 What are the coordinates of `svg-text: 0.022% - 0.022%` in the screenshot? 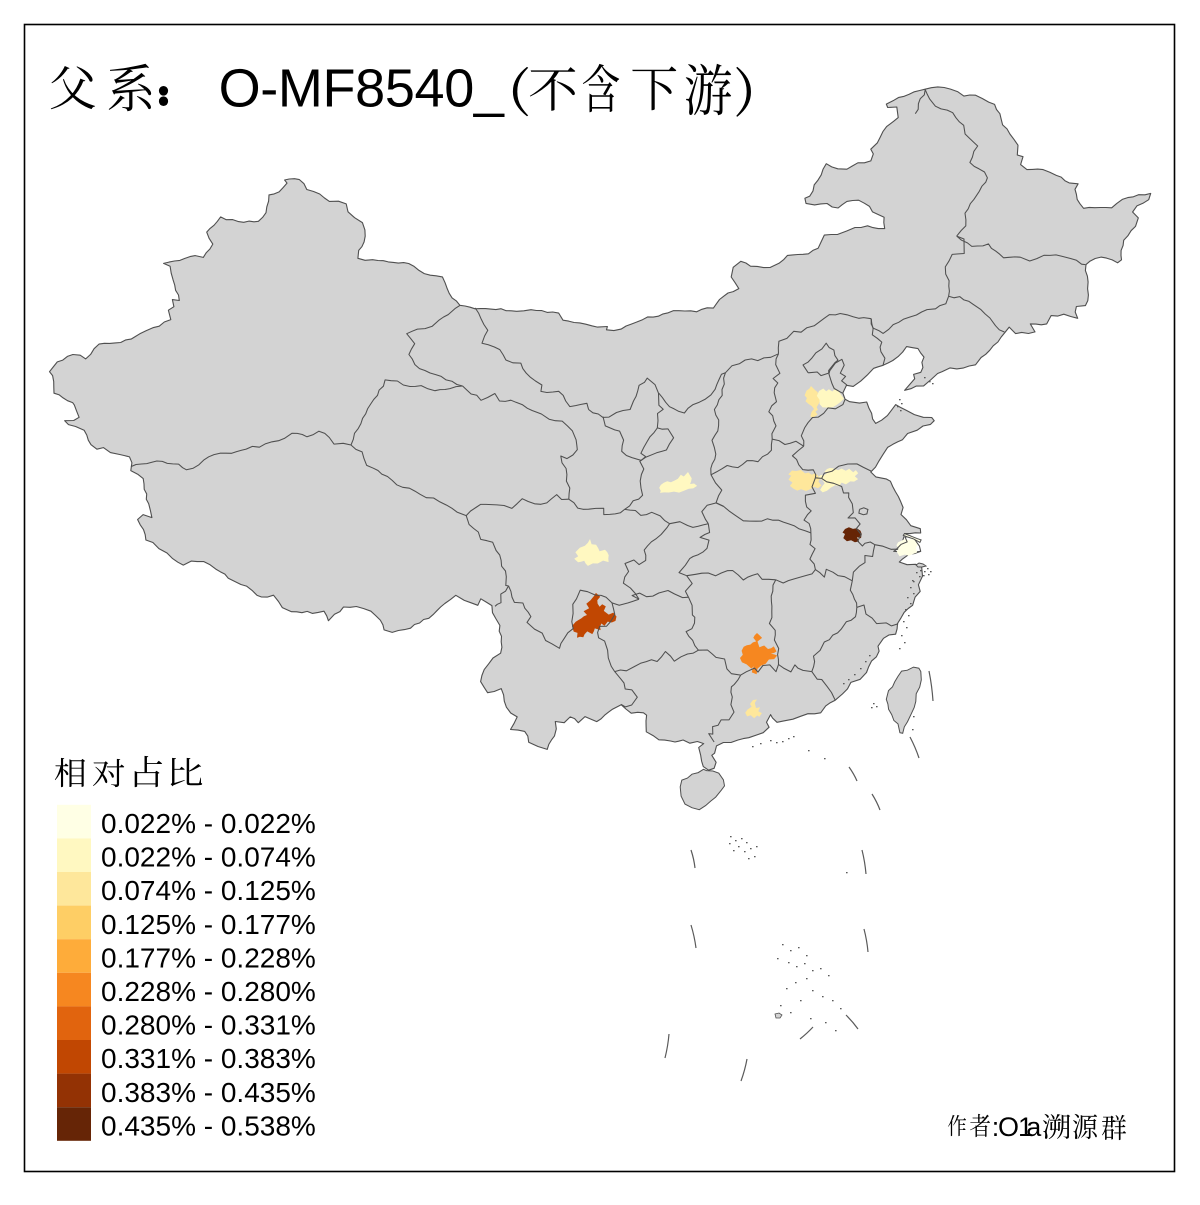 It's located at (208, 823).